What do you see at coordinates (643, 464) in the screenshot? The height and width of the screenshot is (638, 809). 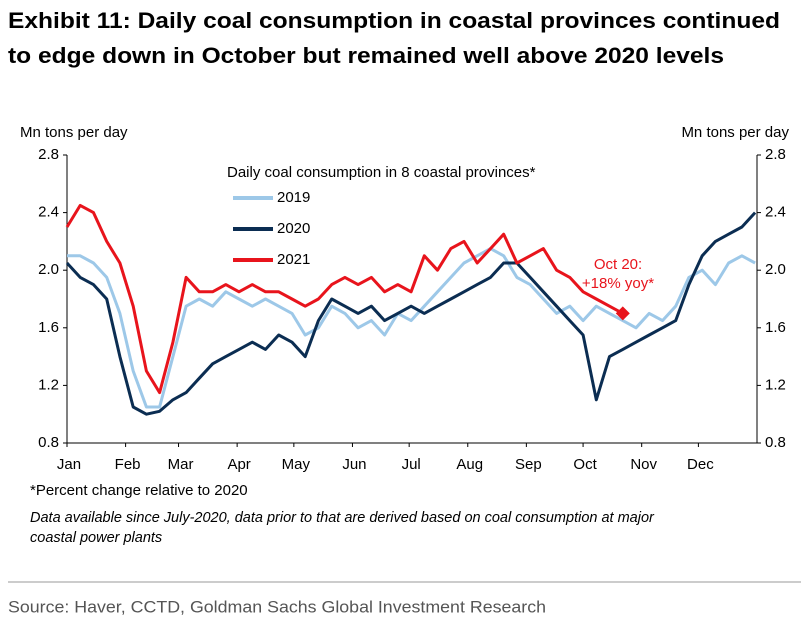 I see `x-tick-label: Nov` at bounding box center [643, 464].